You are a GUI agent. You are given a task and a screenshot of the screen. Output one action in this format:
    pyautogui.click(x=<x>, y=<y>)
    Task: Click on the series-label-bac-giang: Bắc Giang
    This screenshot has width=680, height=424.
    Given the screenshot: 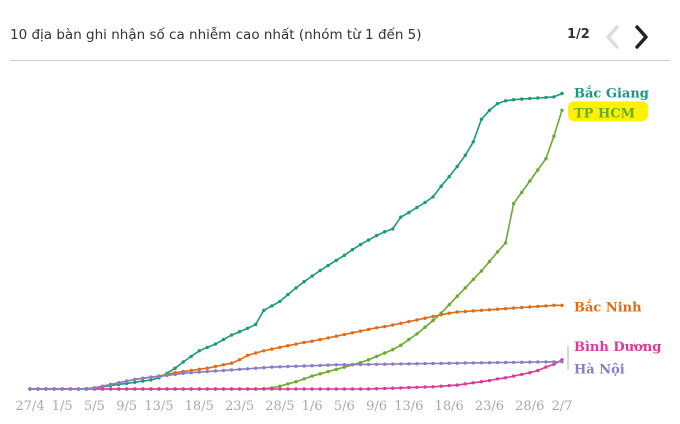 What is the action you would take?
    pyautogui.click(x=611, y=93)
    